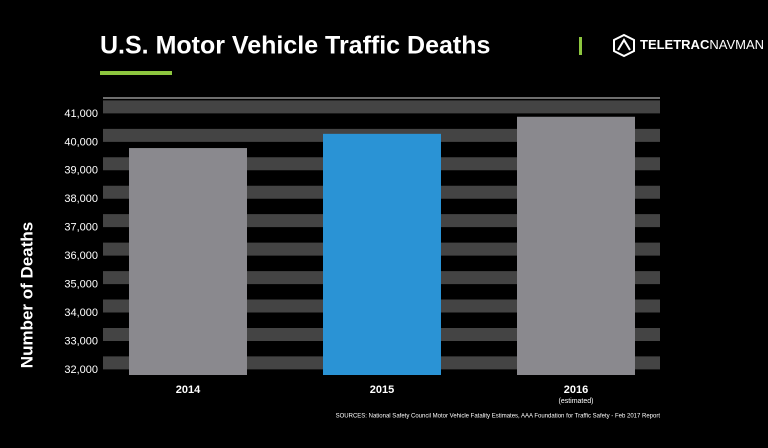  Describe the element at coordinates (81, 228) in the screenshot. I see `y-tick-label: 37,000` at that location.